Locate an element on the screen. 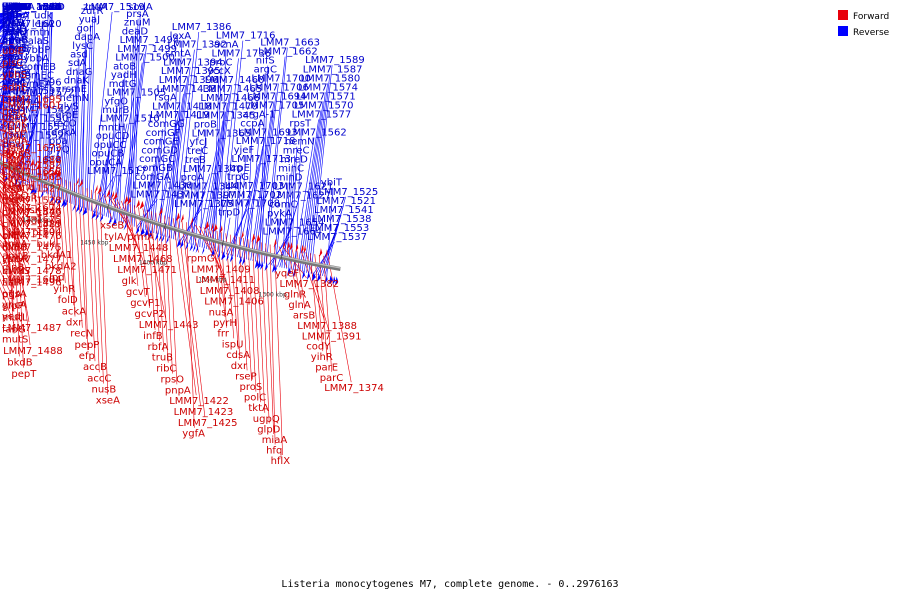 This screenshot has width=900, height=600. forward-gene-label: LMM7_1382 is located at coordinates (310, 284).